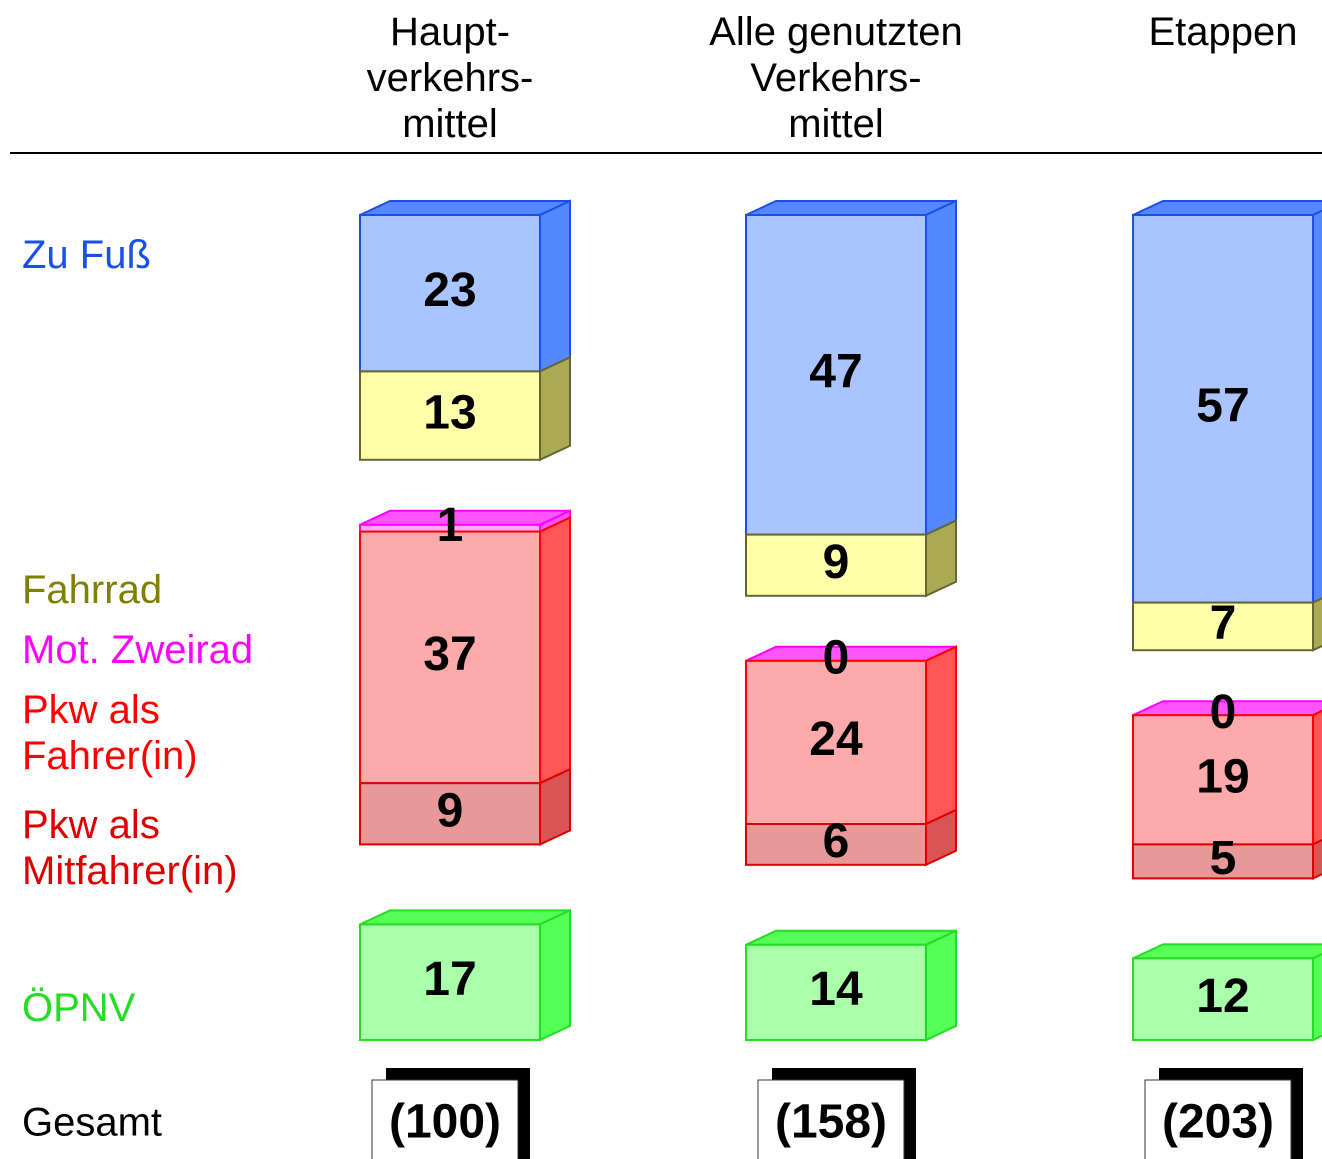 This screenshot has width=1322, height=1159. Describe the element at coordinates (92, 590) in the screenshot. I see `legend-label: Fahrrad` at that location.